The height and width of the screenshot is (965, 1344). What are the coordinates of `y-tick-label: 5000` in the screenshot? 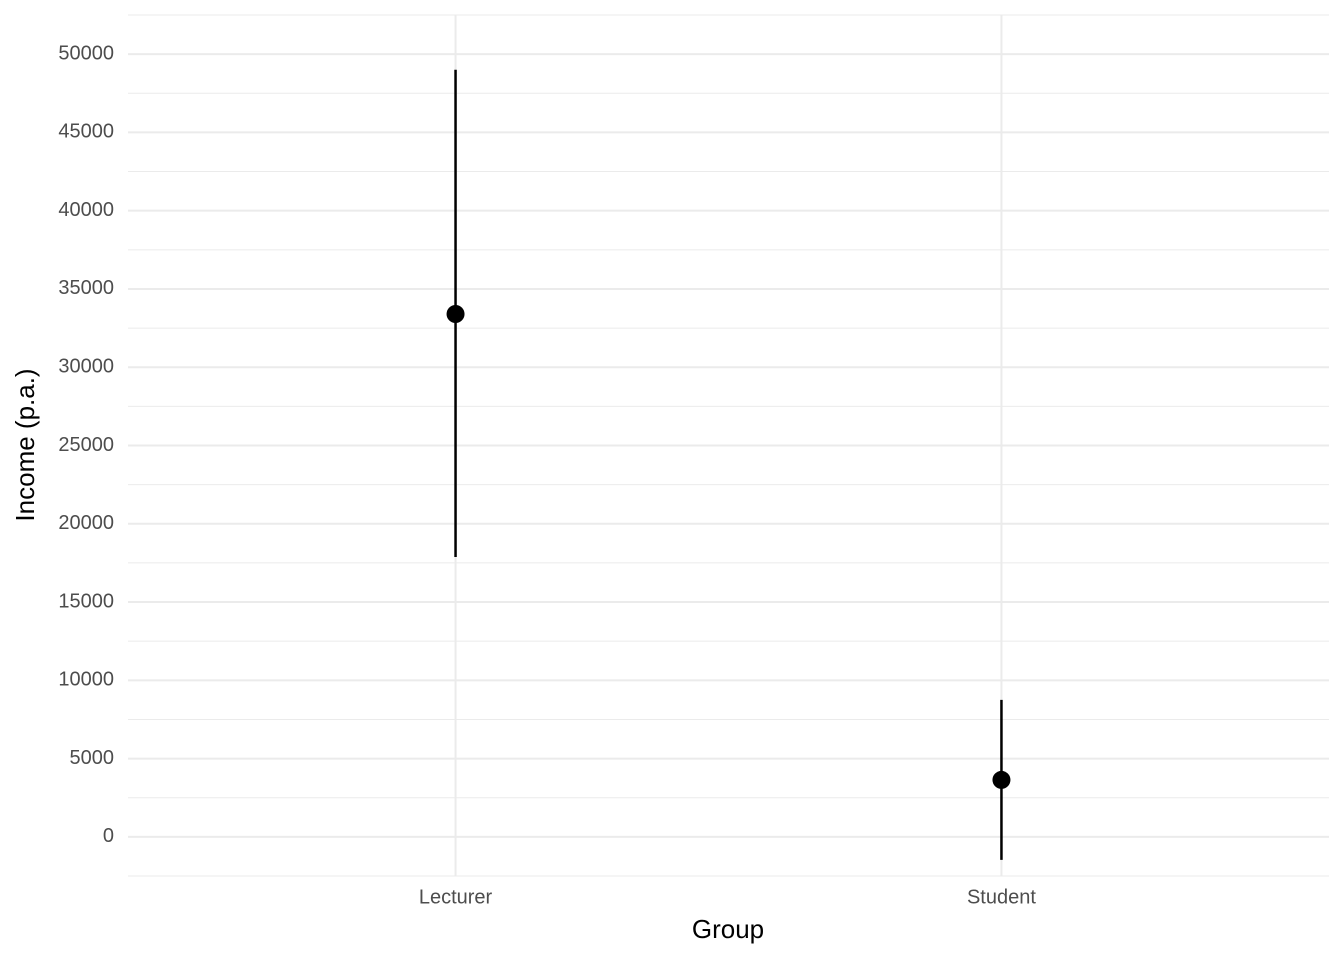 It's located at (92, 758).